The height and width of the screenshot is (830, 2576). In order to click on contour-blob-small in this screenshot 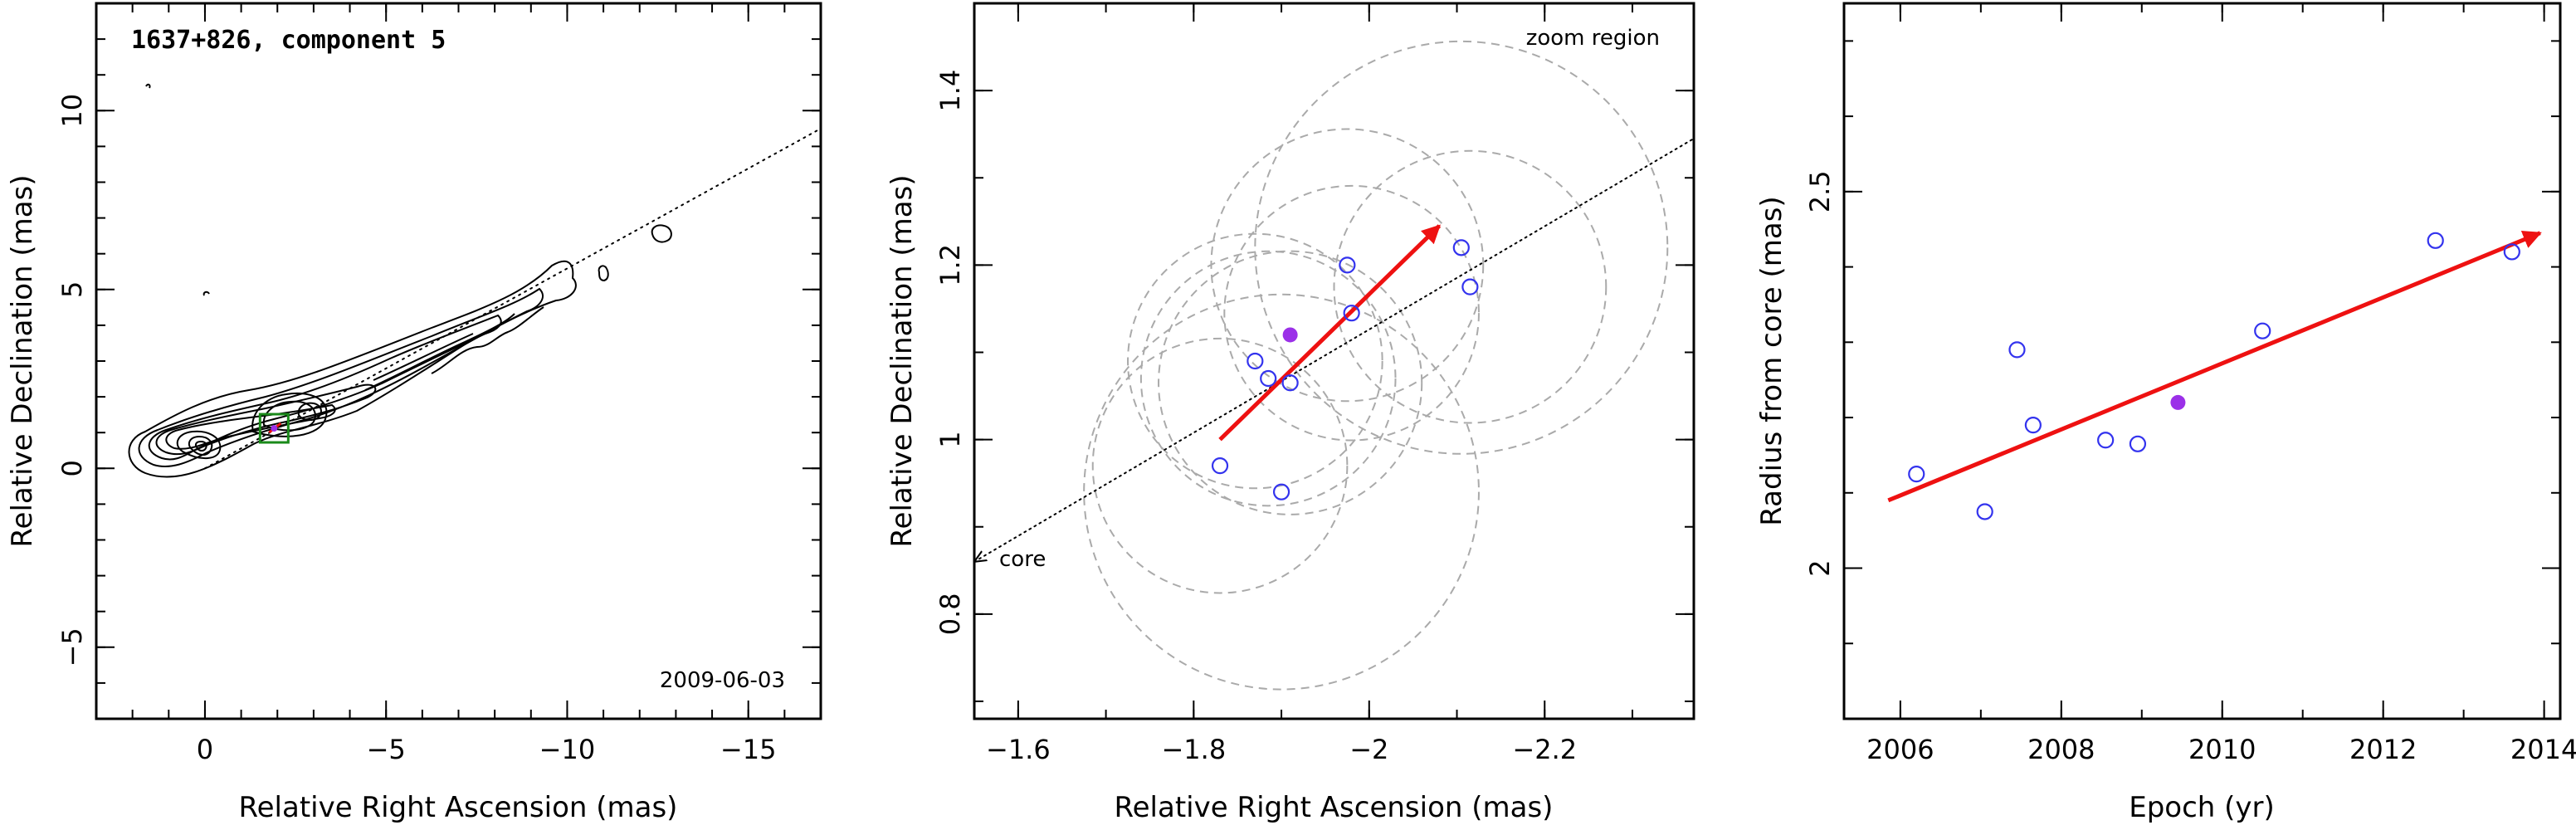, I will do `click(604, 273)`.